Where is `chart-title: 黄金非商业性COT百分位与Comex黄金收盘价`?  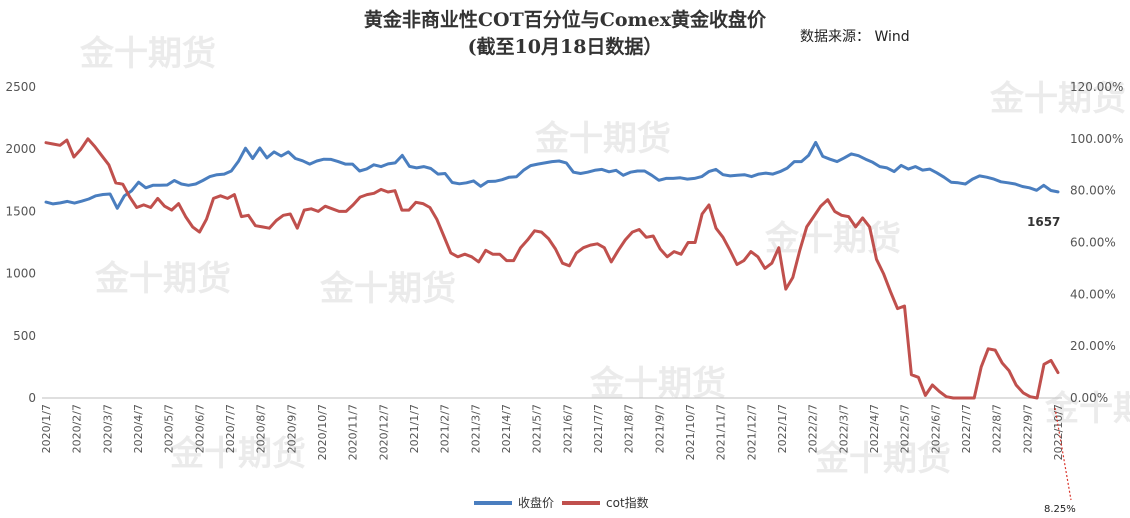 chart-title: 黄金非商业性COT百分位与Comex黄金收盘价 is located at coordinates (565, 19).